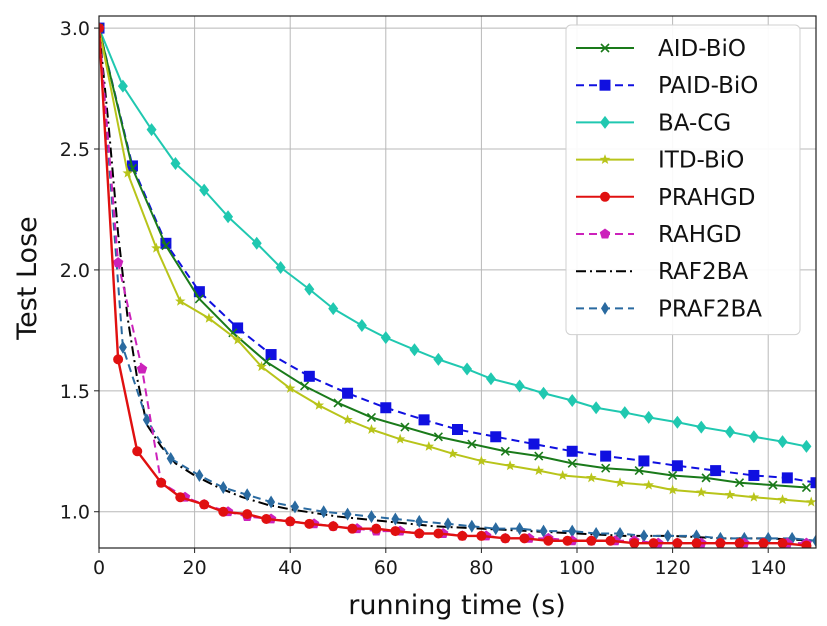 The image size is (827, 626). I want to click on legend-entry-raf2ba: RAF2BA, so click(662, 272).